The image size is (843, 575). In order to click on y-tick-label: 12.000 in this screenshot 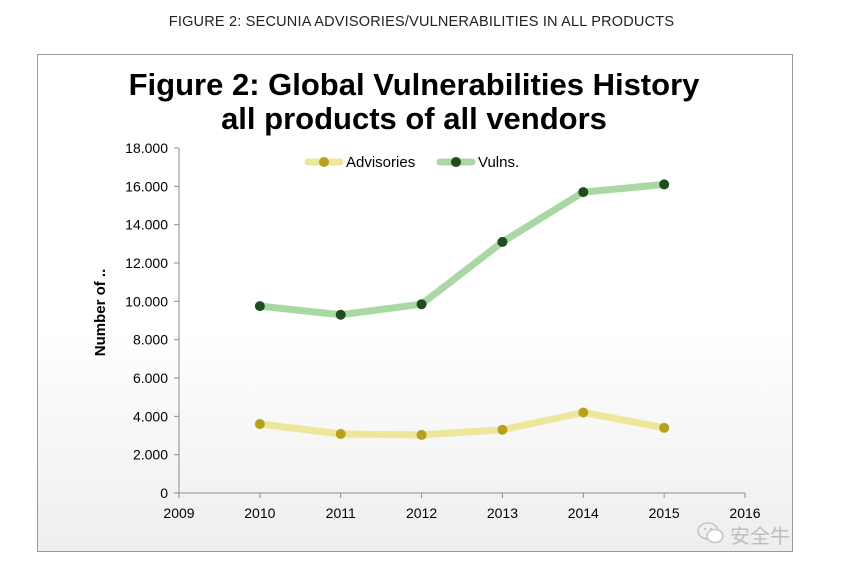, I will do `click(146, 263)`.